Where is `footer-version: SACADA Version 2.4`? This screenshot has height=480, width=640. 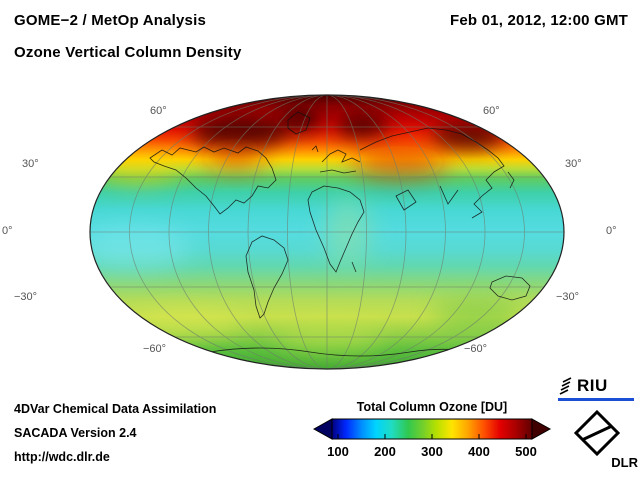 footer-version: SACADA Version 2.4 is located at coordinates (75, 433).